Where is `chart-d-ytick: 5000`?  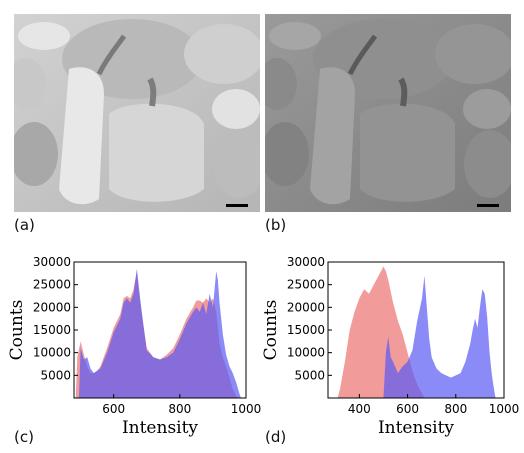 chart-d-ytick: 5000 is located at coordinates (313, 375).